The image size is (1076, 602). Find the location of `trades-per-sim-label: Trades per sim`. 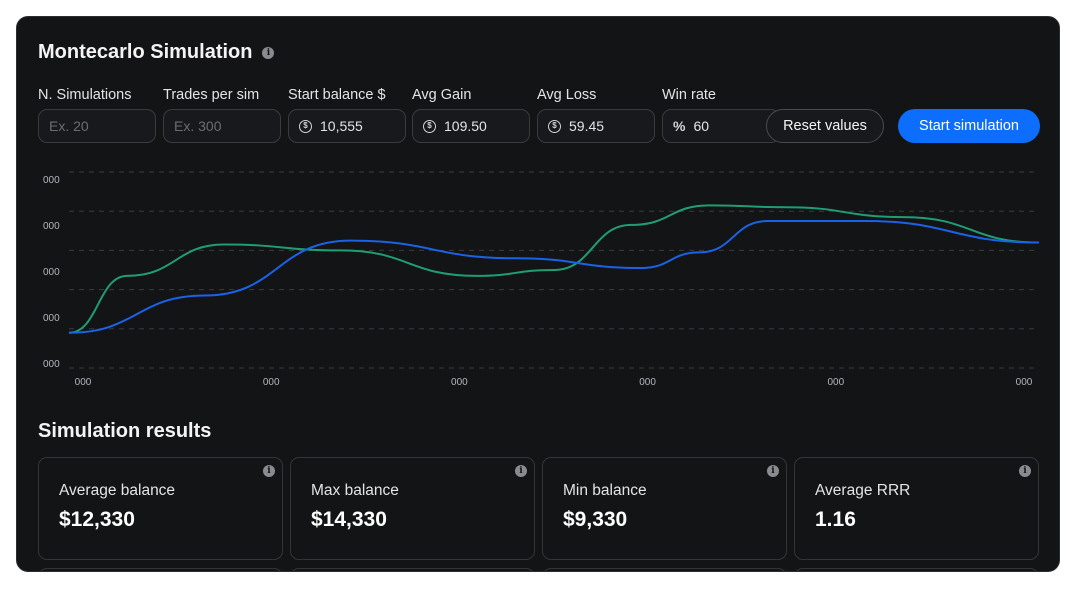

trades-per-sim-label: Trades per sim is located at coordinates (211, 95).